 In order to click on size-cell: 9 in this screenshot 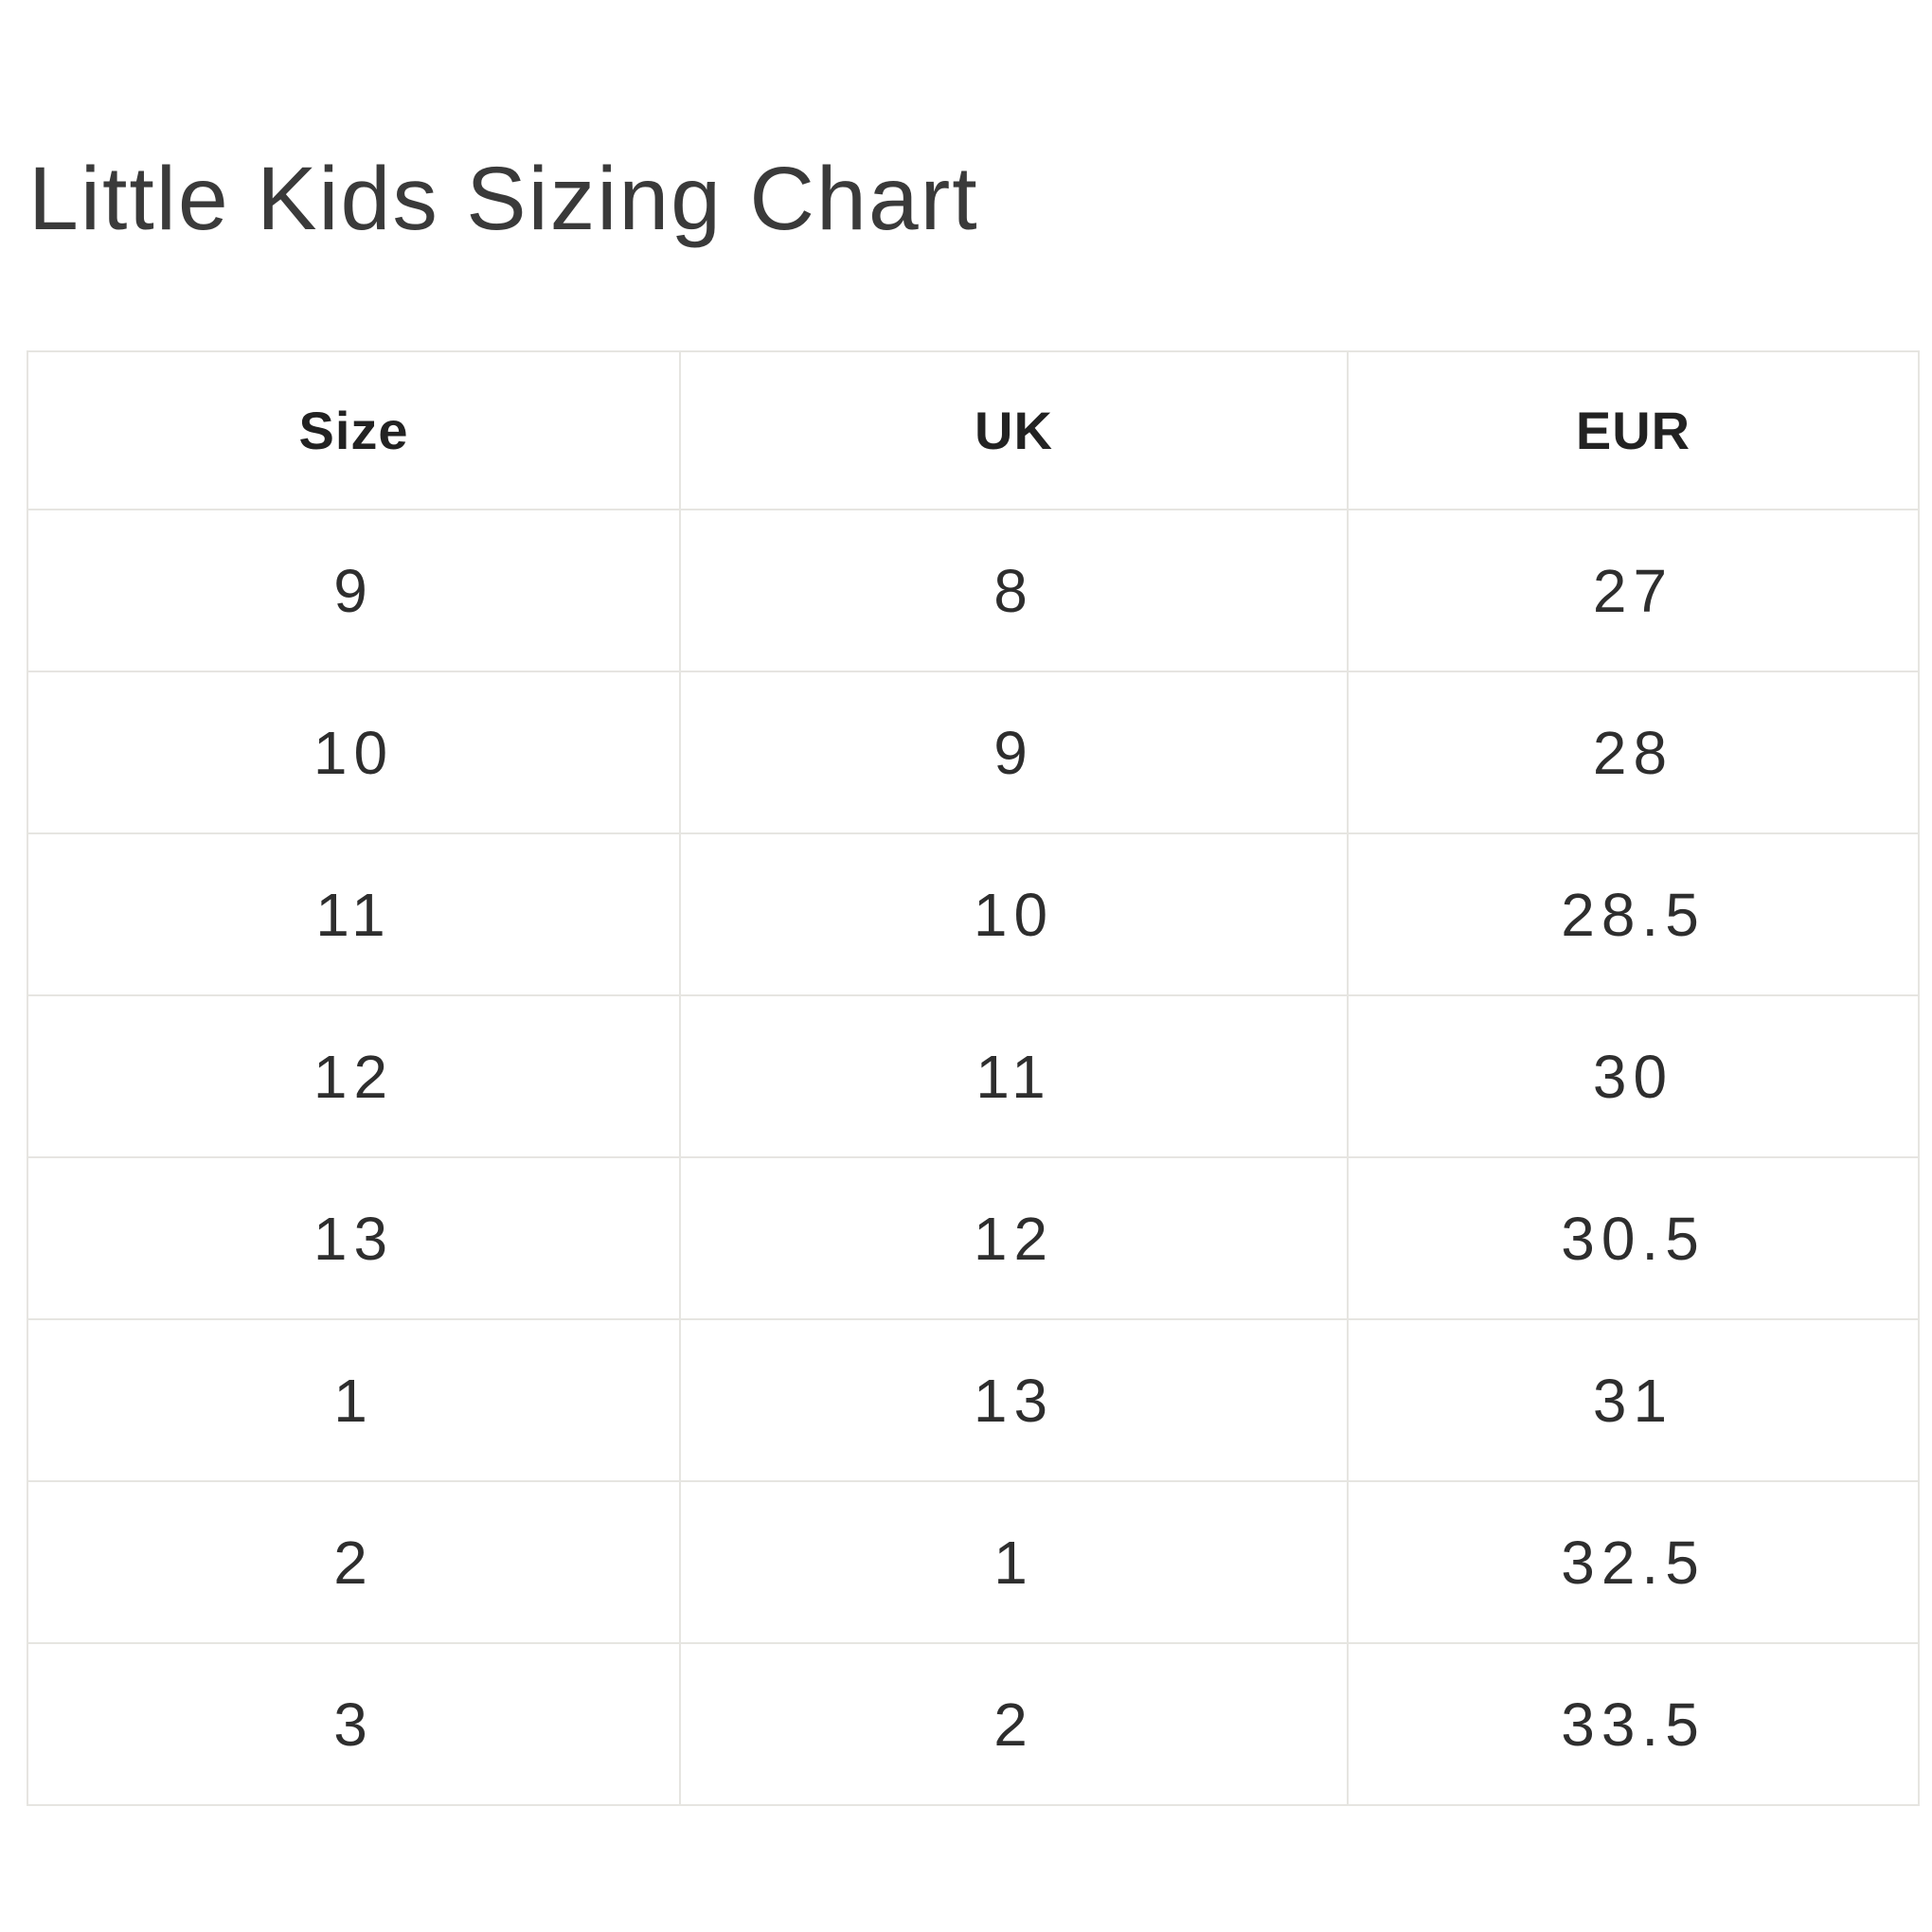, I will do `click(354, 590)`.